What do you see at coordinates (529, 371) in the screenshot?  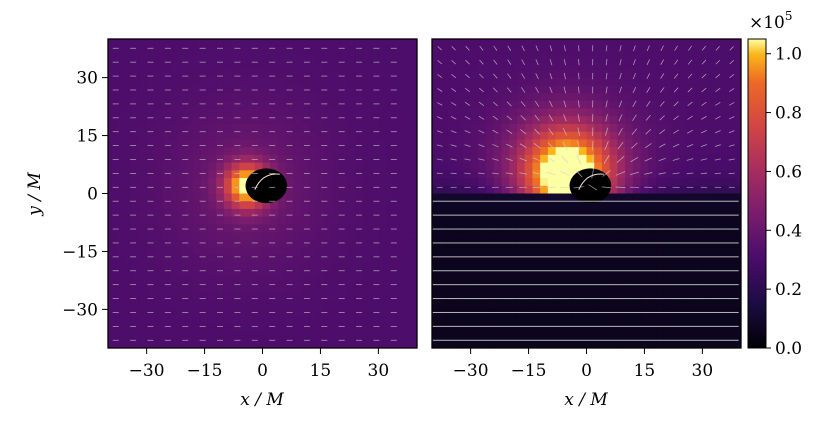 I see `x-tick-label: −15` at bounding box center [529, 371].